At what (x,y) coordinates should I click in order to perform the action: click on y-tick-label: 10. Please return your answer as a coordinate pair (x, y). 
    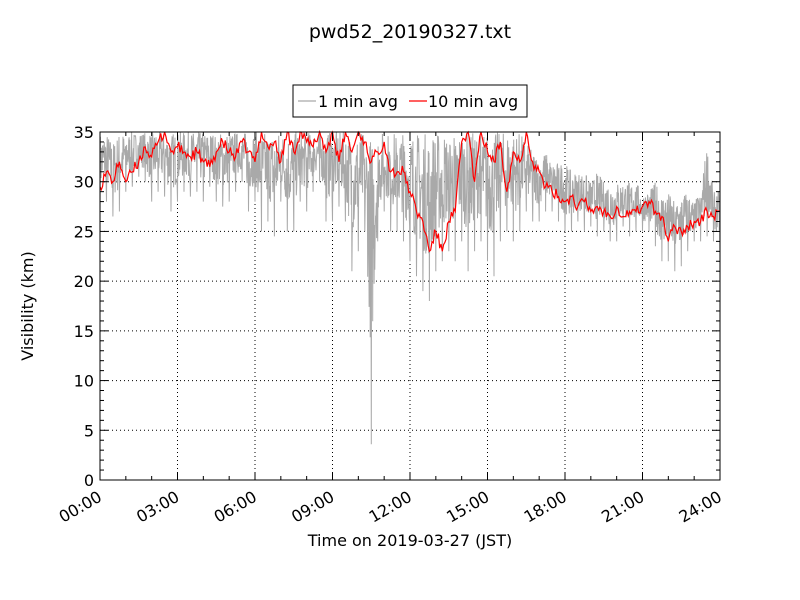
    Looking at the image, I should click on (84, 381).